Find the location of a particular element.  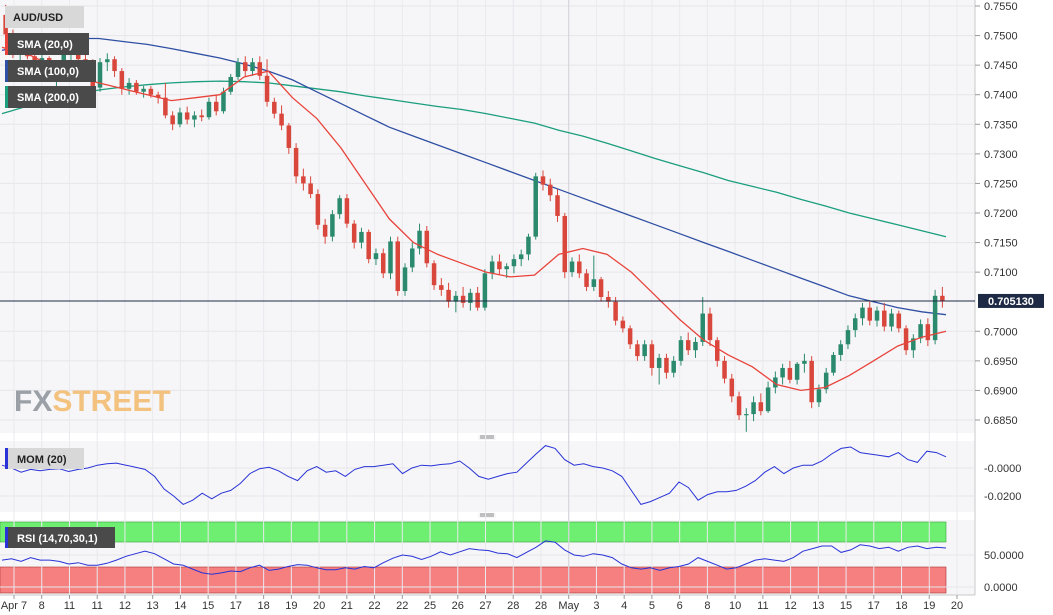

mom-tag: MOM (20) is located at coordinates (44, 458).